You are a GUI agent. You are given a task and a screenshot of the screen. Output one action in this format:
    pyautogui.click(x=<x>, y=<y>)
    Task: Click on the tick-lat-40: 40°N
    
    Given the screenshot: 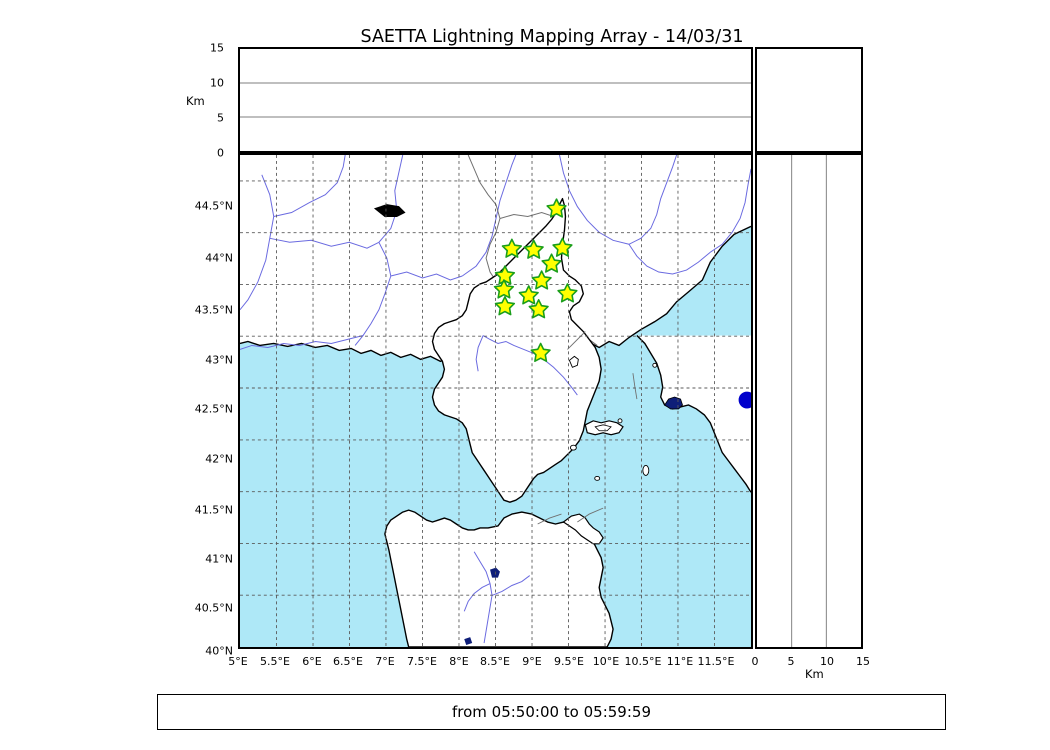 What is the action you would take?
    pyautogui.click(x=219, y=651)
    